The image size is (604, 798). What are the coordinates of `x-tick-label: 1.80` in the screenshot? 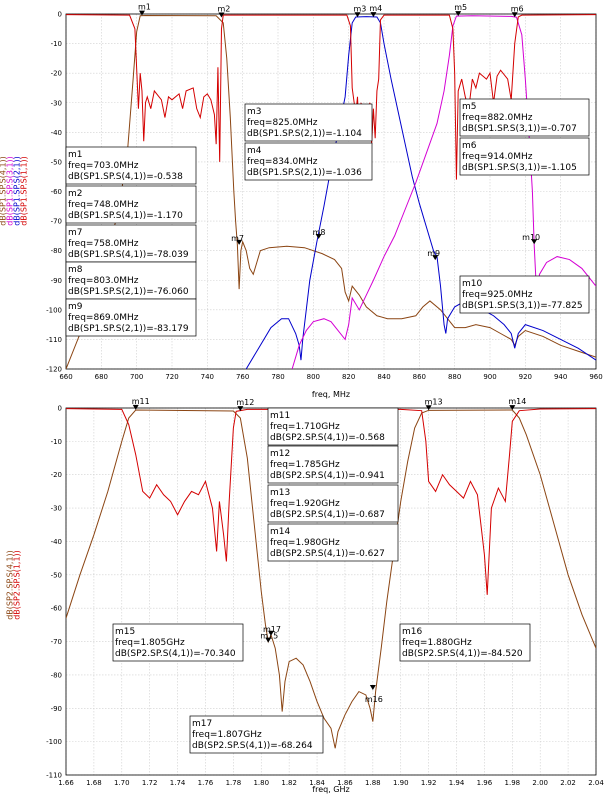 It's located at (261, 783).